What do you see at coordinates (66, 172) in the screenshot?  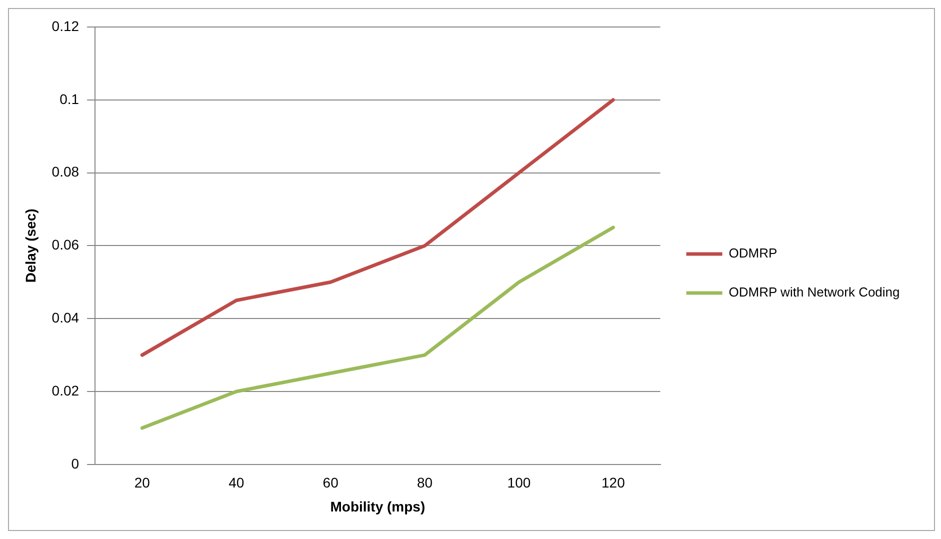 I see `y-tick-label: 0.08` at bounding box center [66, 172].